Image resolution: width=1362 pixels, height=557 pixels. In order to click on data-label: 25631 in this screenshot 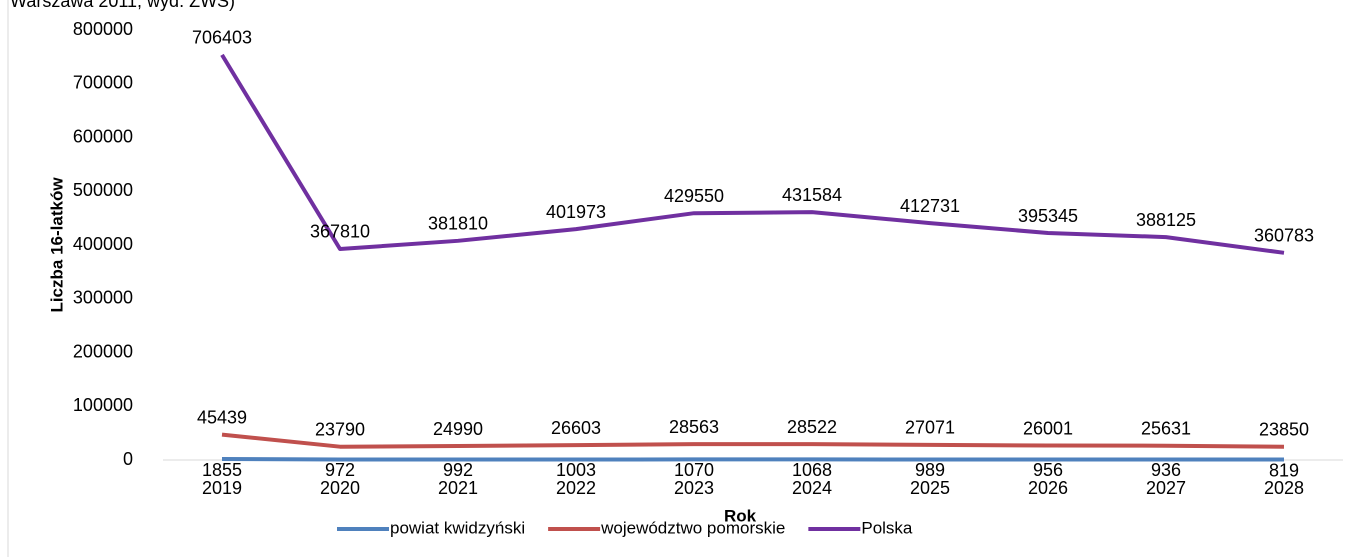, I will do `click(1166, 428)`.